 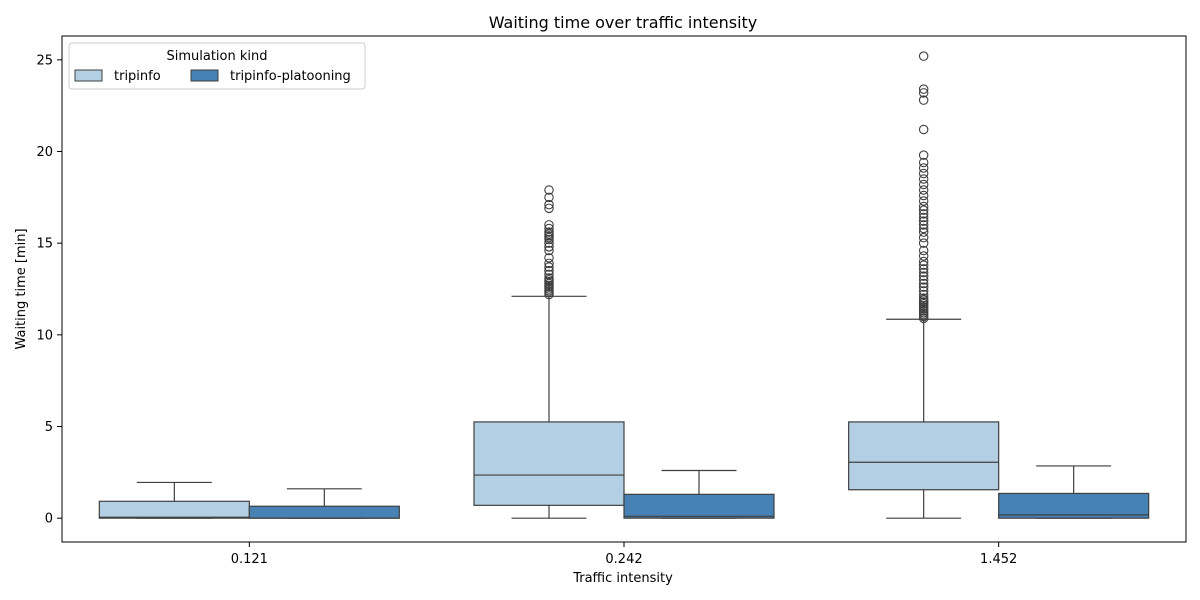 What do you see at coordinates (324, 503) in the screenshot?
I see `box-tripinfo-platooning-0.121` at bounding box center [324, 503].